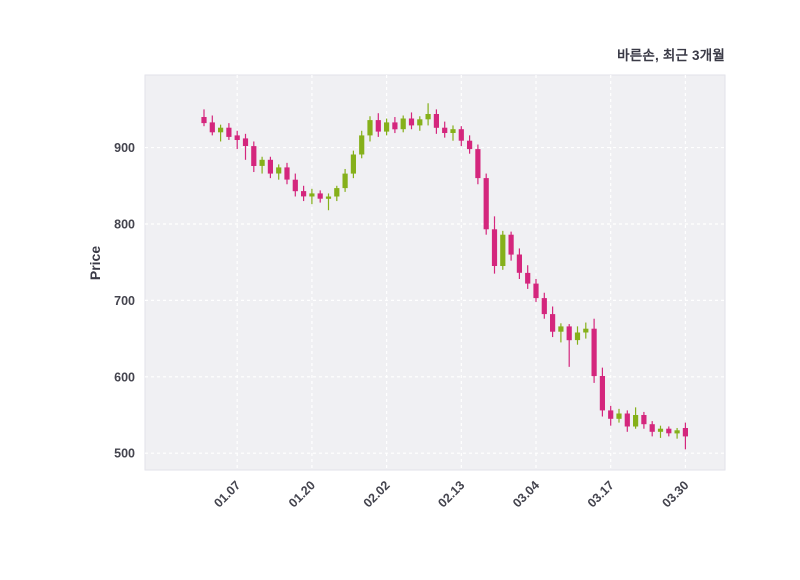 This screenshot has height=580, width=800. What do you see at coordinates (671, 55) in the screenshot?
I see `chart-title: 바른손, 최근 3개월` at bounding box center [671, 55].